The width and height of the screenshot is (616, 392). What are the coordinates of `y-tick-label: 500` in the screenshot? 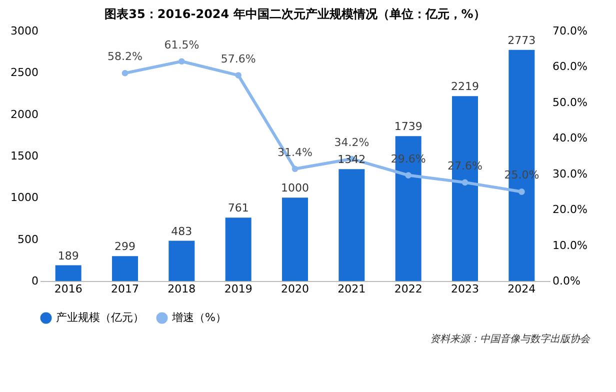 It's located at (28, 239).